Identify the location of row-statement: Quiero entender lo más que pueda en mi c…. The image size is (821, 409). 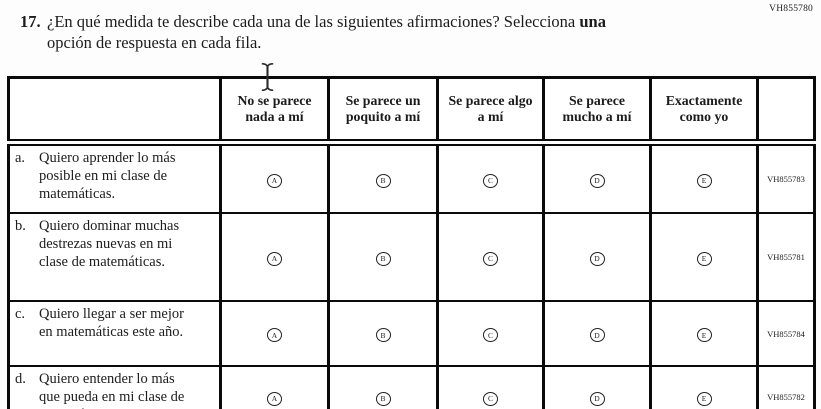
(112, 390).